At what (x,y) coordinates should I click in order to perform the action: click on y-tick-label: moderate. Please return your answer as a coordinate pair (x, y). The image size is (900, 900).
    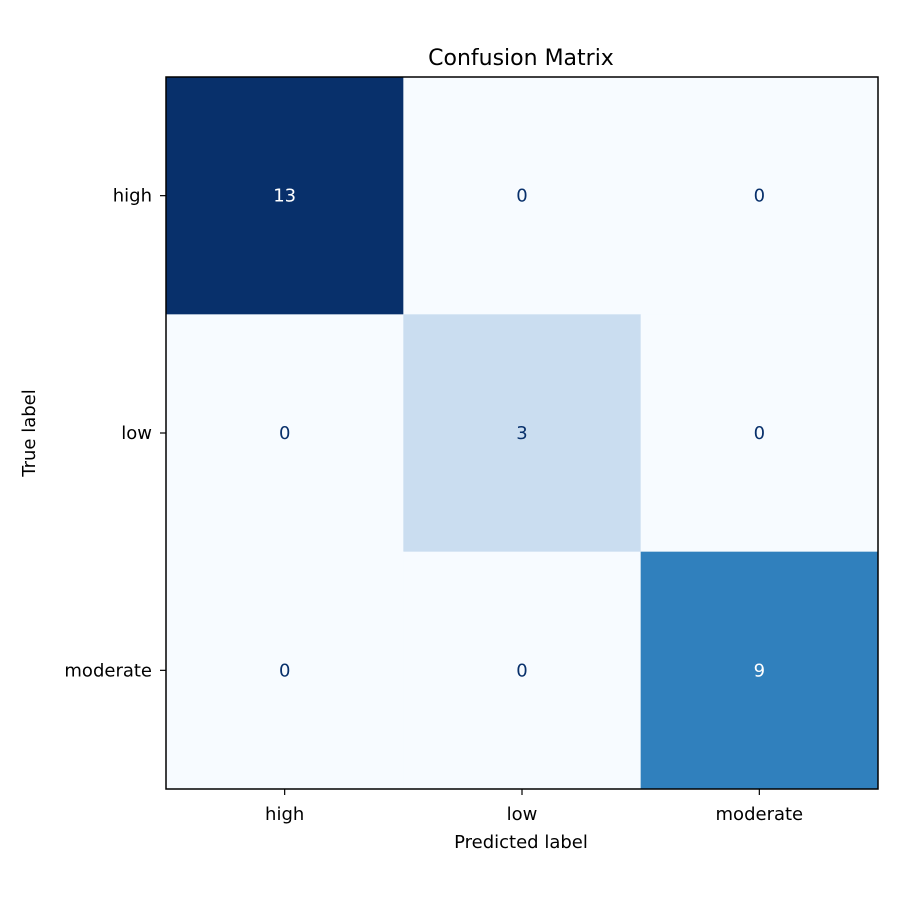
    Looking at the image, I should click on (108, 670).